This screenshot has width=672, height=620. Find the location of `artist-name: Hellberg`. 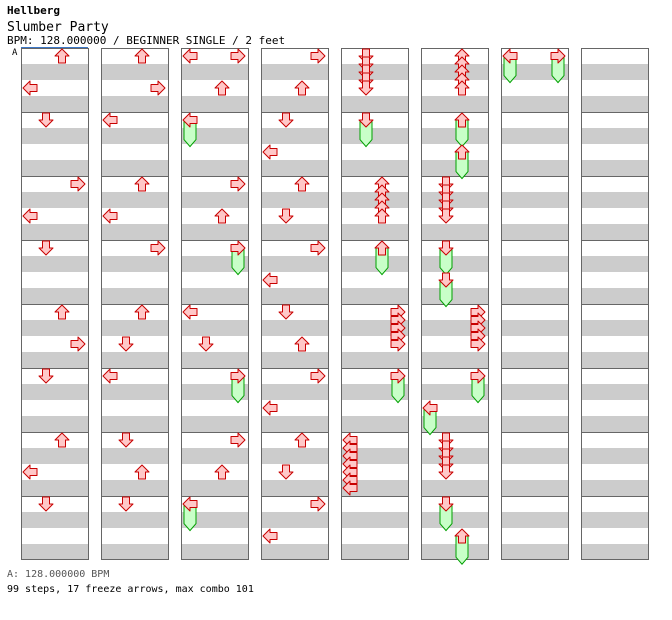

artist-name: Hellberg is located at coordinates (33, 10).